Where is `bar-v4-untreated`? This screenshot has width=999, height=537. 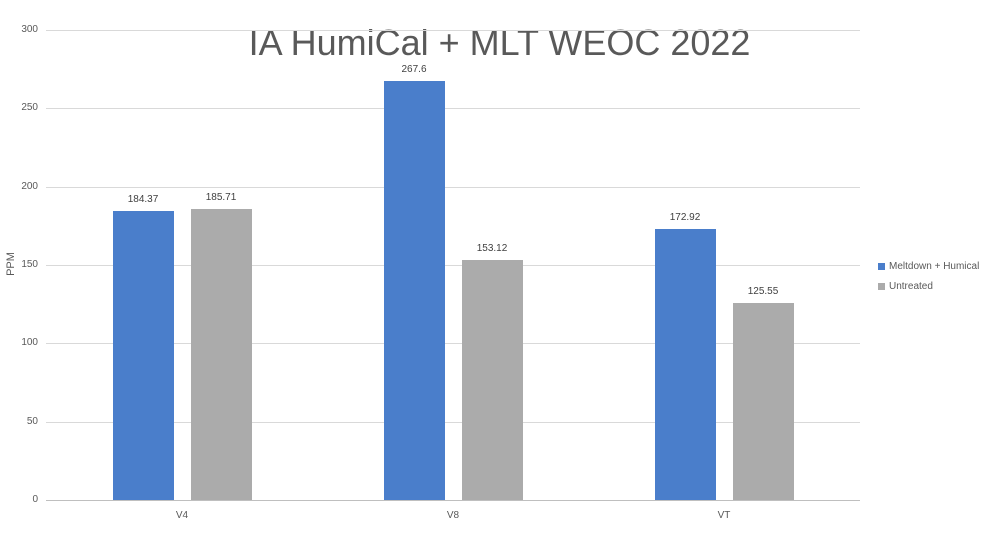
bar-v4-untreated is located at coordinates (221, 354).